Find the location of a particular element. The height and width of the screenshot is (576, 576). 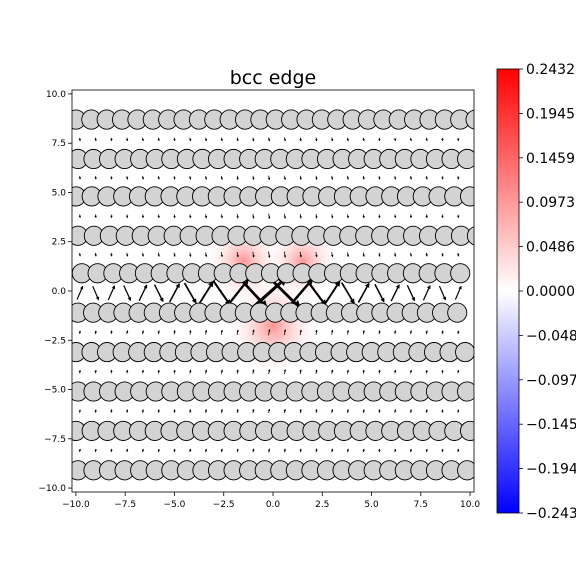

x-tick-label: 0.0 is located at coordinates (273, 505).